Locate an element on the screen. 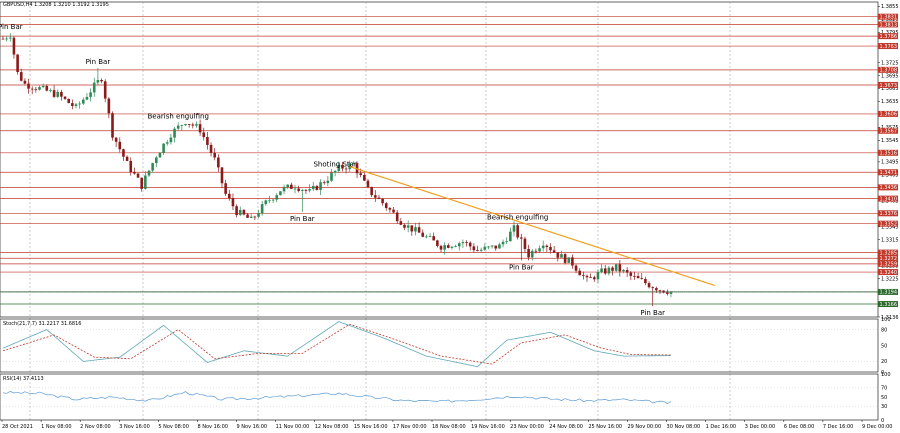 This screenshot has width=900, height=433. pattern-annotation: Bearish engulfing is located at coordinates (517, 218).